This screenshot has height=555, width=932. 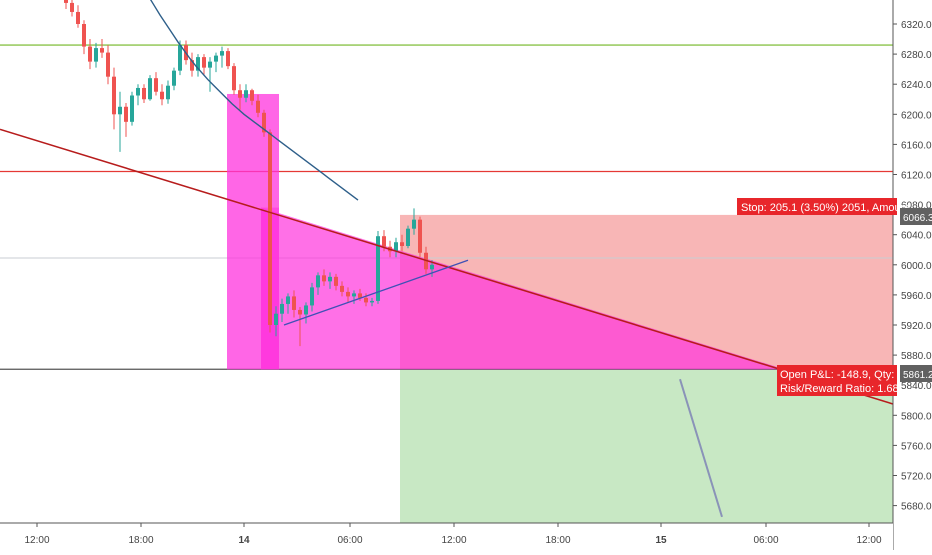 I want to click on stop-label-box, so click(x=817, y=206).